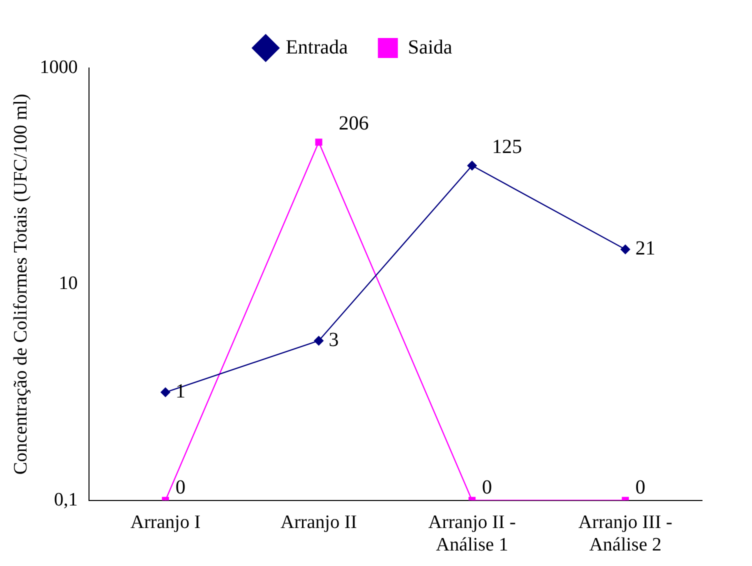  I want to click on x-tick-label: Arranjo III - Análise 2, so click(625, 534).